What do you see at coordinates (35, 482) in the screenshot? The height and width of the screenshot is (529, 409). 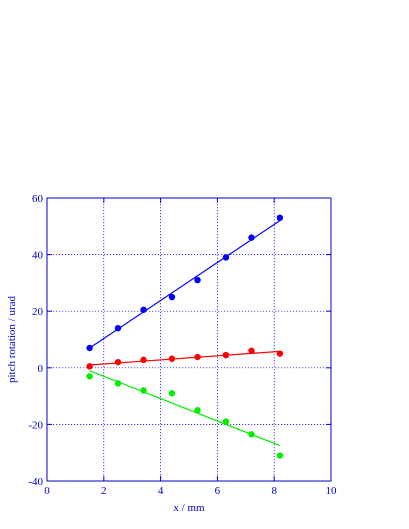 I see `y-tick-label: -40` at bounding box center [35, 482].